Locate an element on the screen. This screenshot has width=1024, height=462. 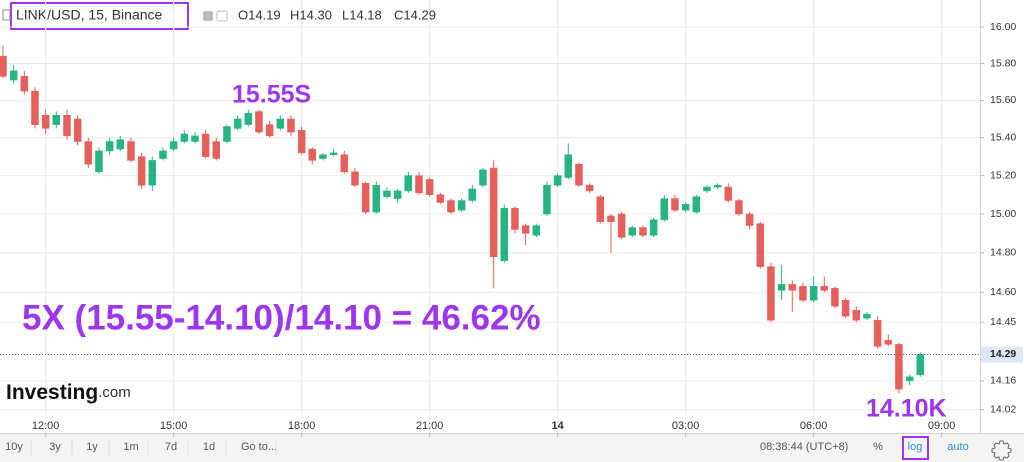
brand-suffix: .com is located at coordinates (114, 392).